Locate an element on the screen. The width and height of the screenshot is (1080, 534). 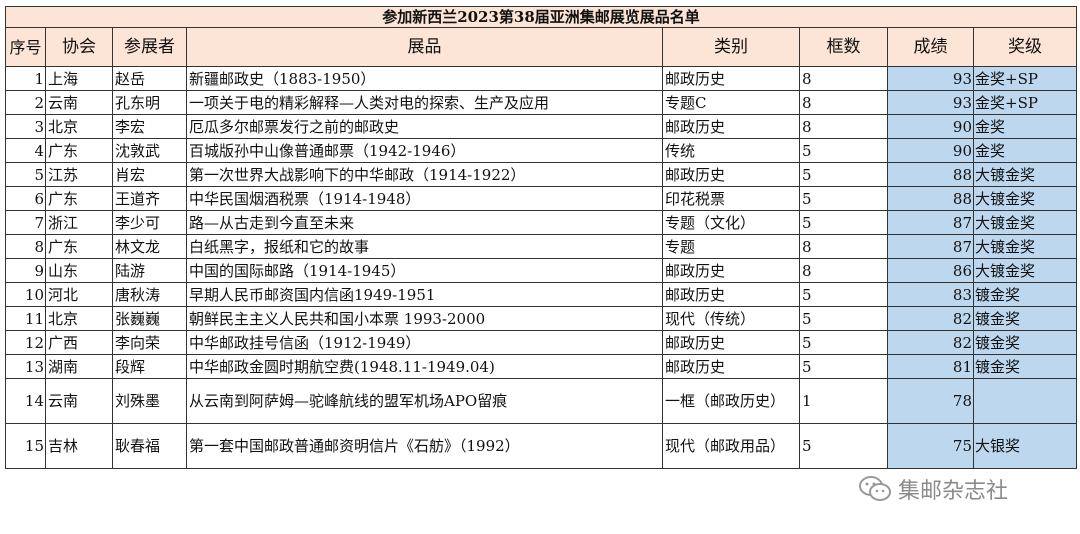
wechat-icon is located at coordinates (875, 489).